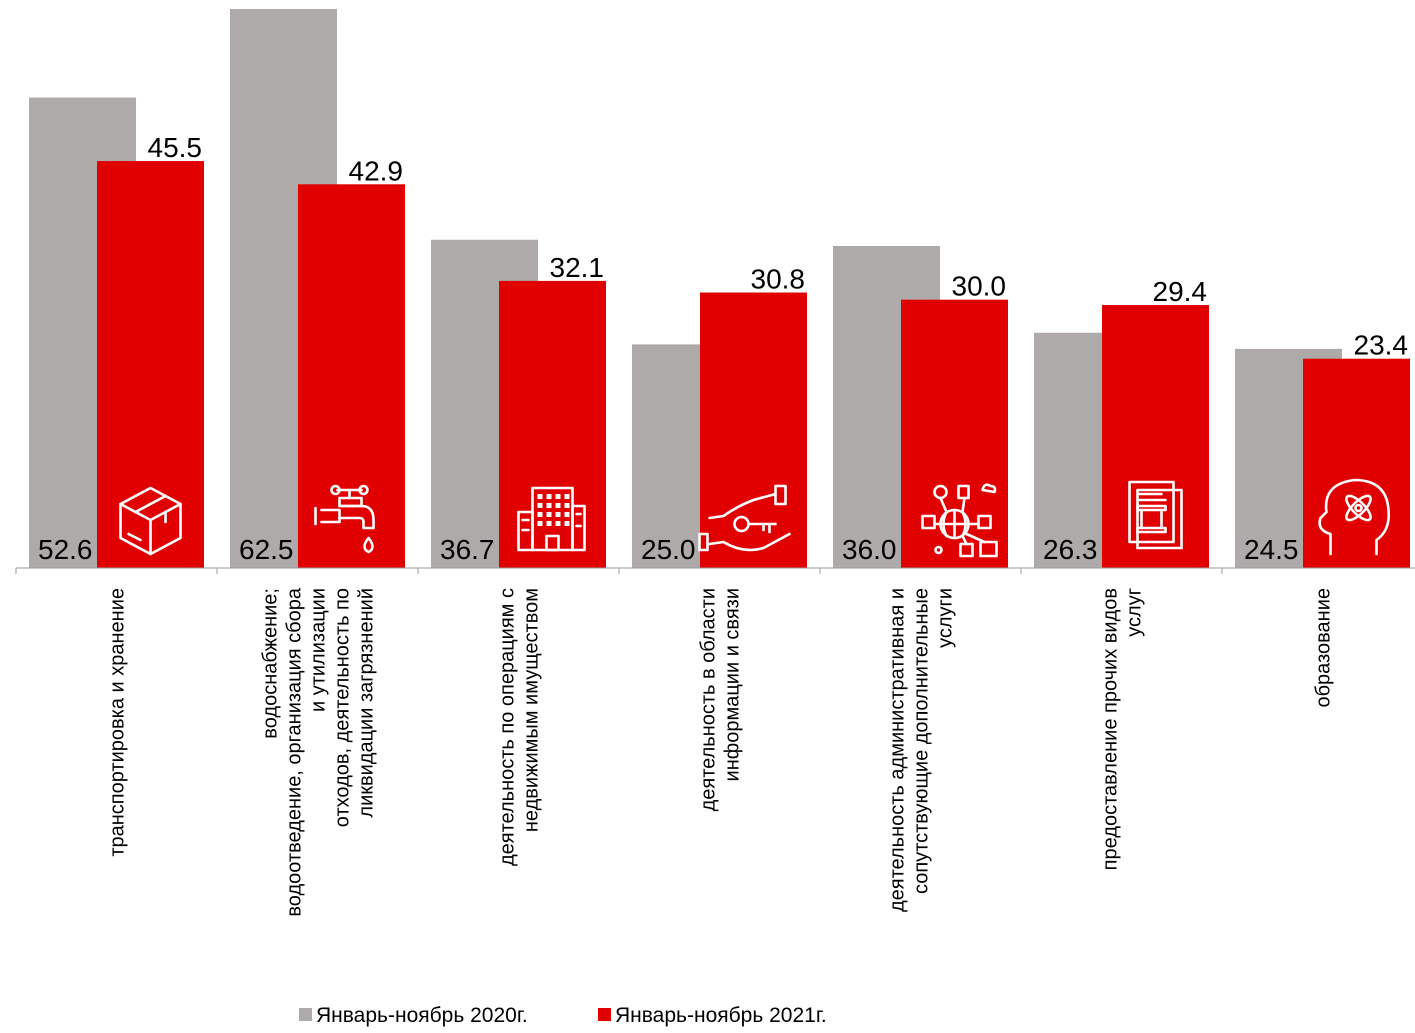 This screenshot has width=1415, height=1033. Describe the element at coordinates (979, 286) in the screenshot. I see `value-label-2021-5: 30.0` at that location.